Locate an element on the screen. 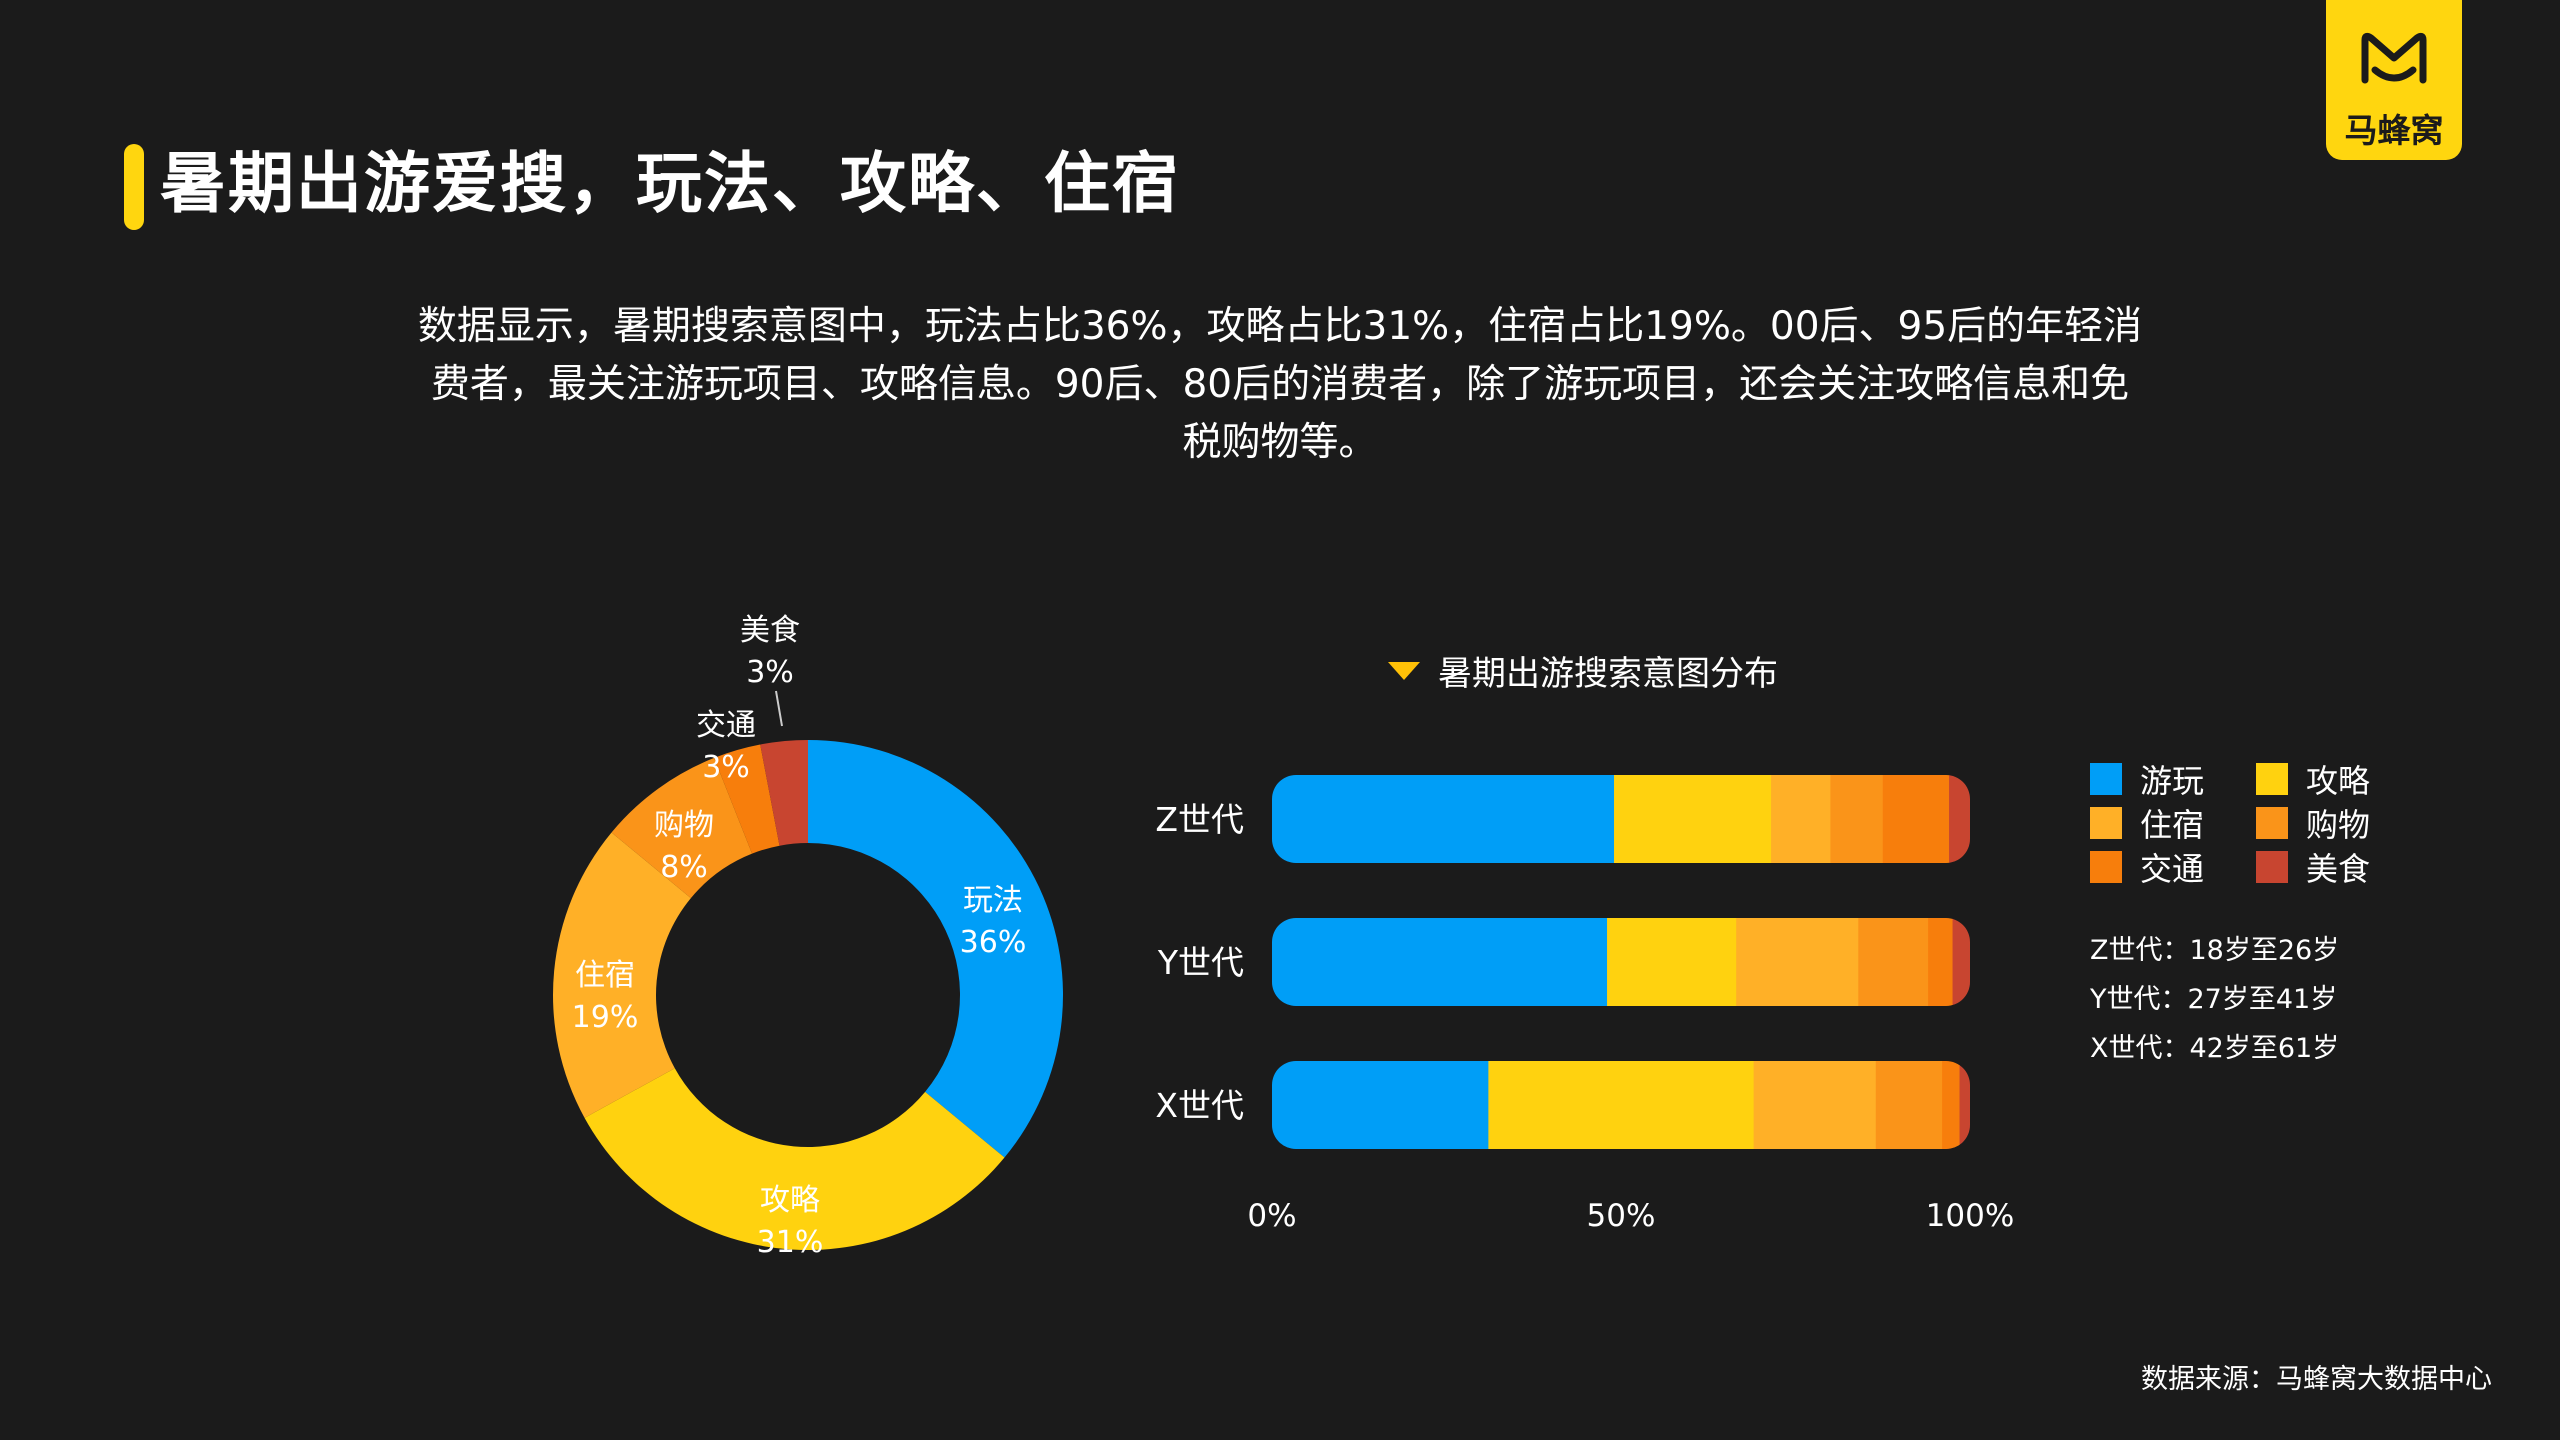  slice-label: 交通 is located at coordinates (726, 725).